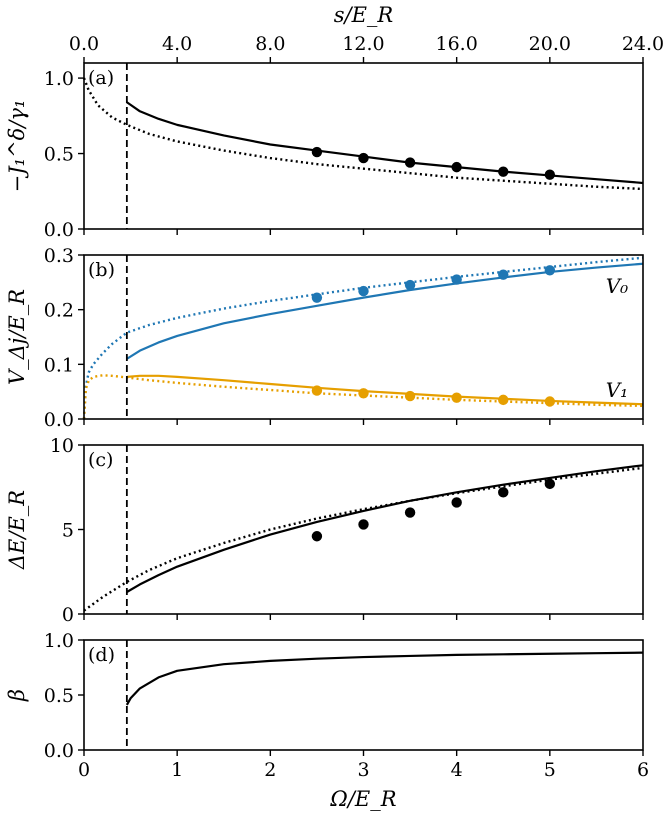 The width and height of the screenshot is (666, 816). What do you see at coordinates (643, 770) in the screenshot?
I see `x-tick-label: 6` at bounding box center [643, 770].